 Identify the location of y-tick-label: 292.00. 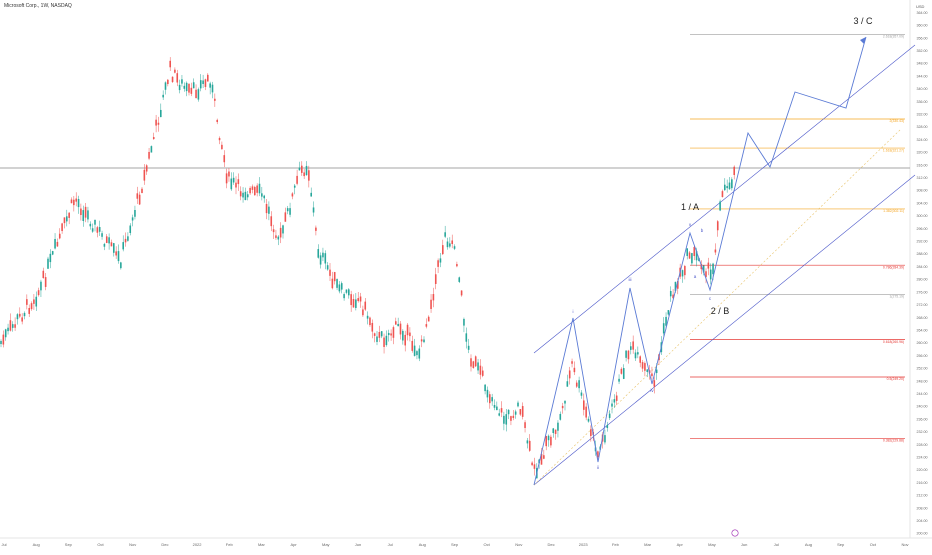
(922, 242).